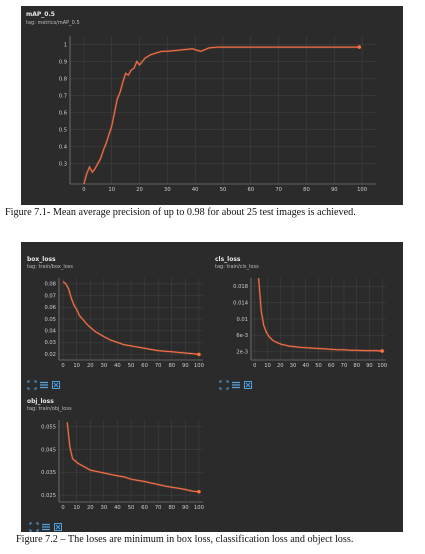 The image size is (425, 554). Describe the element at coordinates (63, 130) in the screenshot. I see `y-tick-label: 0.5` at that location.